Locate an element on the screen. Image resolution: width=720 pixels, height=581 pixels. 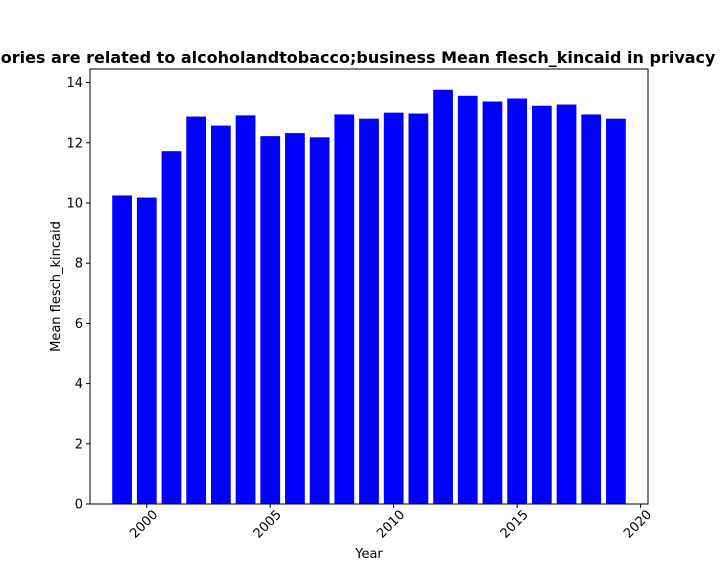
bar-2019 is located at coordinates (616, 311).